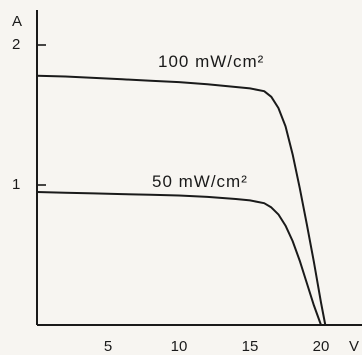 This screenshot has width=362, height=355. I want to click on x-tick-label-15: 15, so click(250, 346).